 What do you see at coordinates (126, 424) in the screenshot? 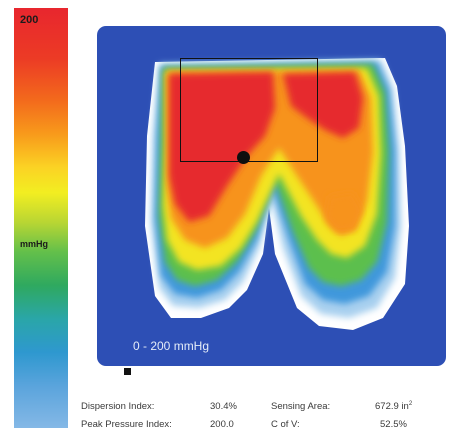
I see `peak-pressure-index-label: Peak Pressure Index:` at bounding box center [126, 424].